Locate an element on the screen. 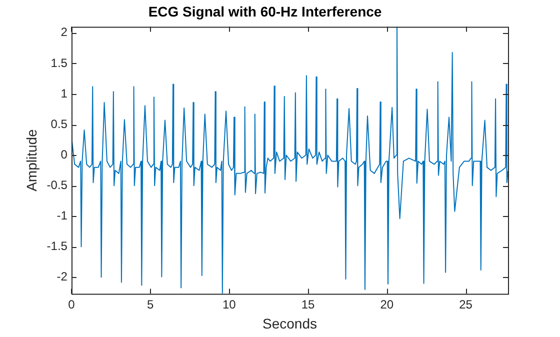 The image size is (560, 337). y-tick-label: 1.5 is located at coordinates (59, 63).